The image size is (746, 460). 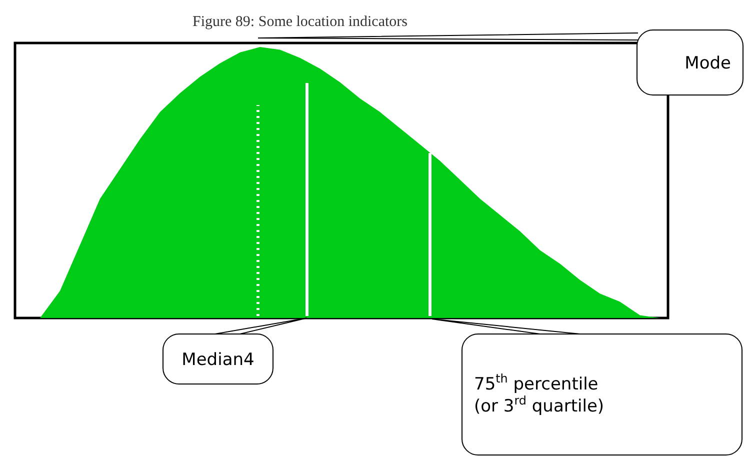 I want to click on chart-title: Figure 89: Some location indicators, so click(x=300, y=22).